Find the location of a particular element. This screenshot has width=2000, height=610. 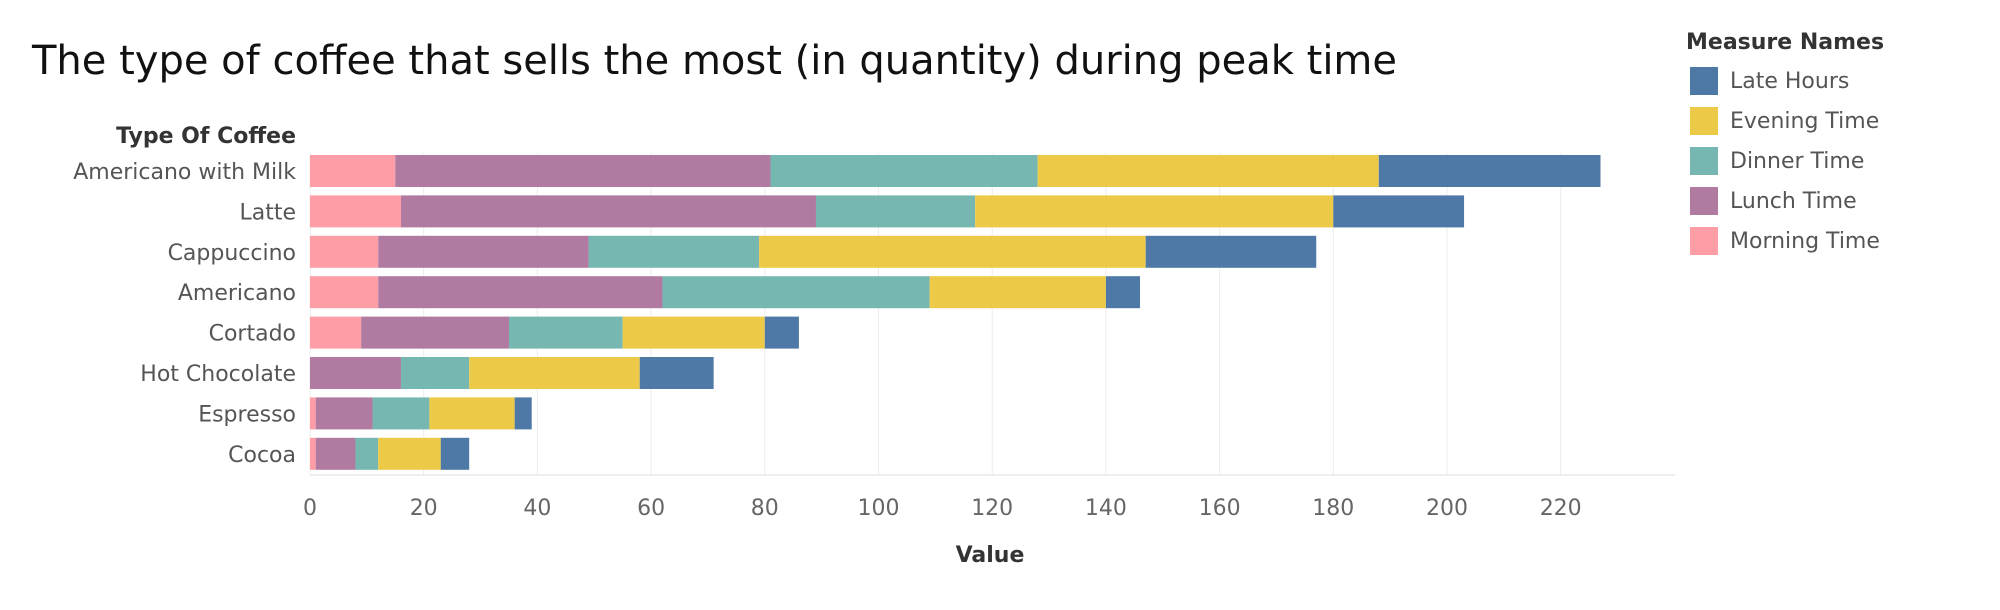

legend-label: Dinner Time is located at coordinates (1797, 161).